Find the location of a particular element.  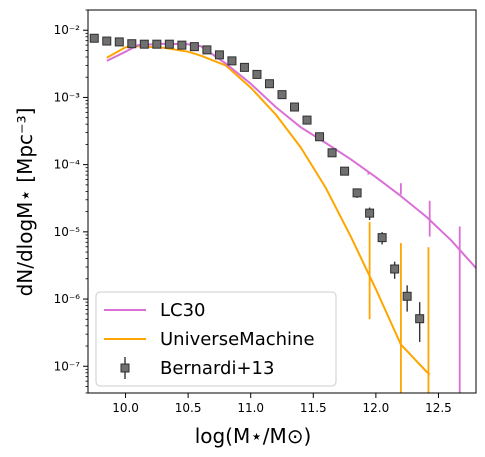

x-tick-label: 10.0 is located at coordinates (125, 408).